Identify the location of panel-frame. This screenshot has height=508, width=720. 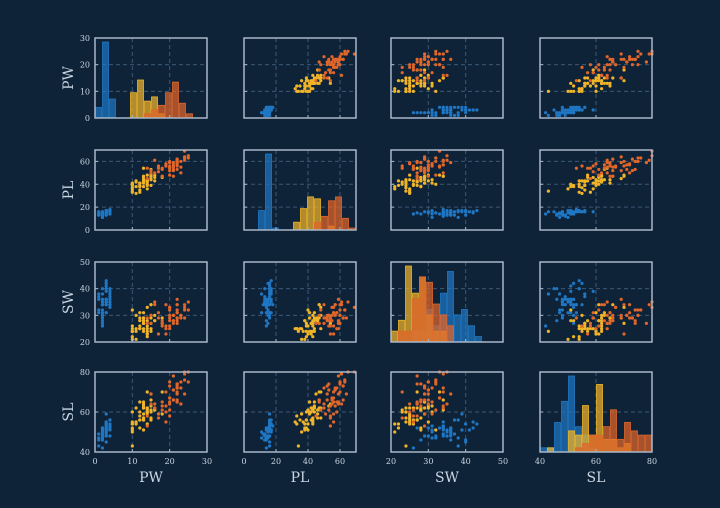
(300, 302).